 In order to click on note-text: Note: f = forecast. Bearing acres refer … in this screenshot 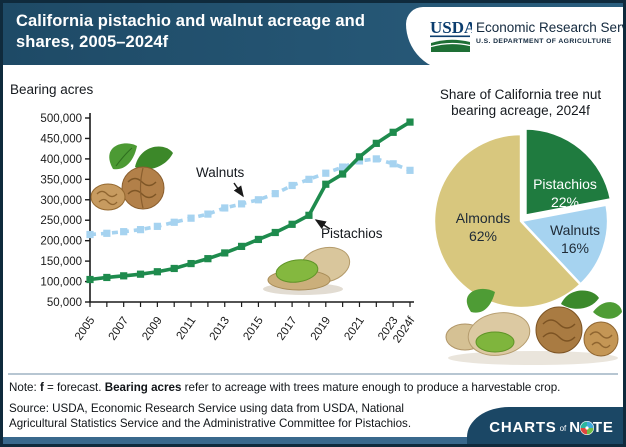, I will do `click(309, 387)`.